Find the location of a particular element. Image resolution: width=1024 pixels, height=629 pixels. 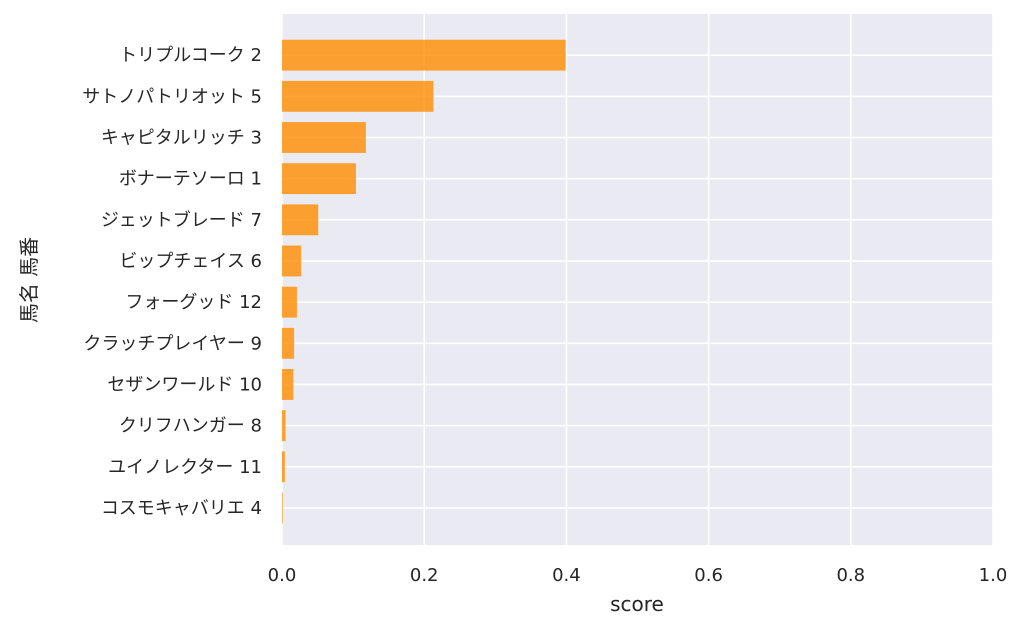

x-tick-label: 0.0 is located at coordinates (282, 575).